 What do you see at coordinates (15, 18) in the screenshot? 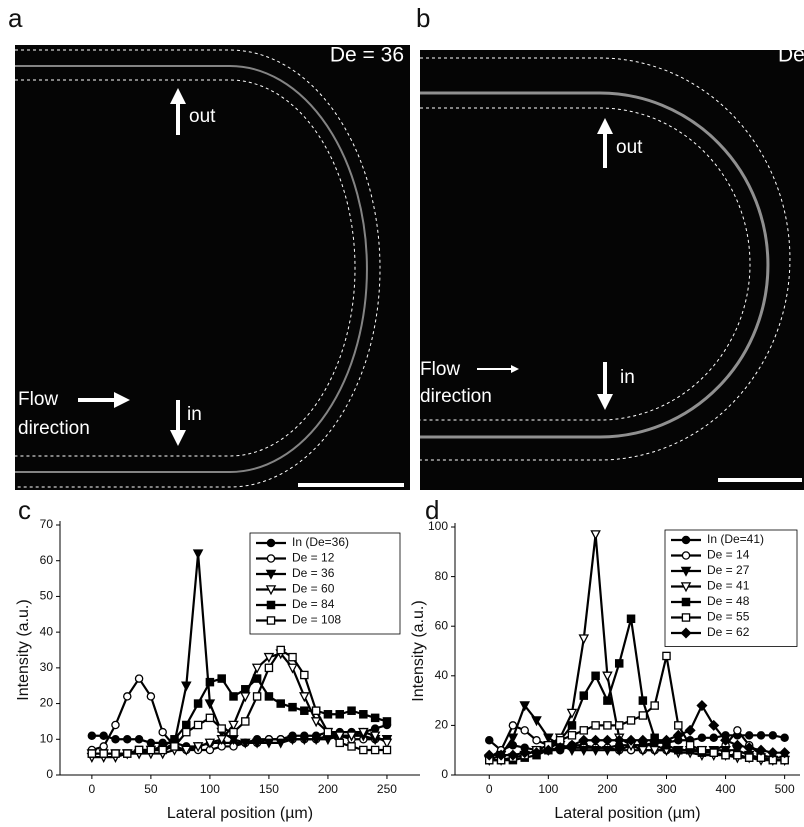
I see `panel-label: a` at bounding box center [15, 18].